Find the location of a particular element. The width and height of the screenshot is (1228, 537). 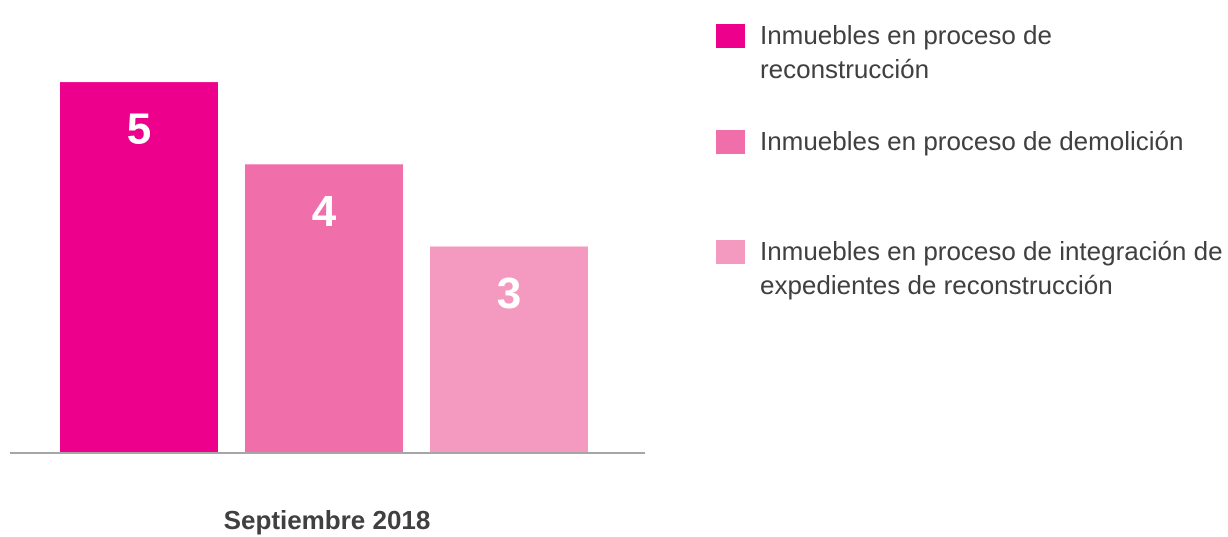

data-label: 4 is located at coordinates (324, 211).